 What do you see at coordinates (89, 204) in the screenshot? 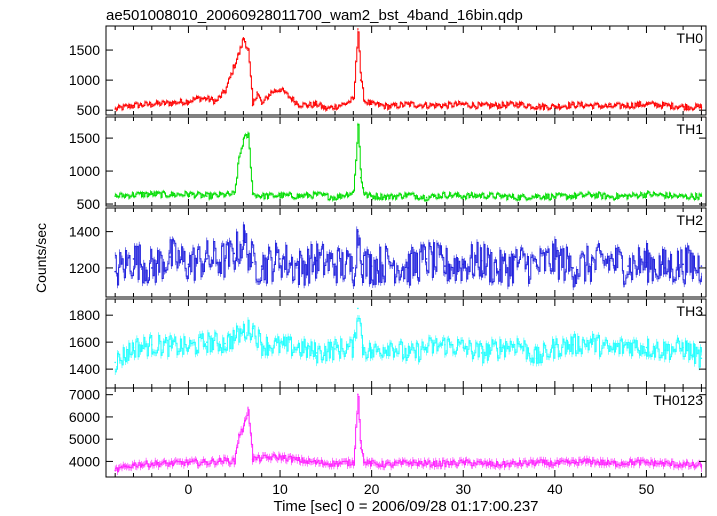
I see `y-tick-label: 500` at bounding box center [89, 204].